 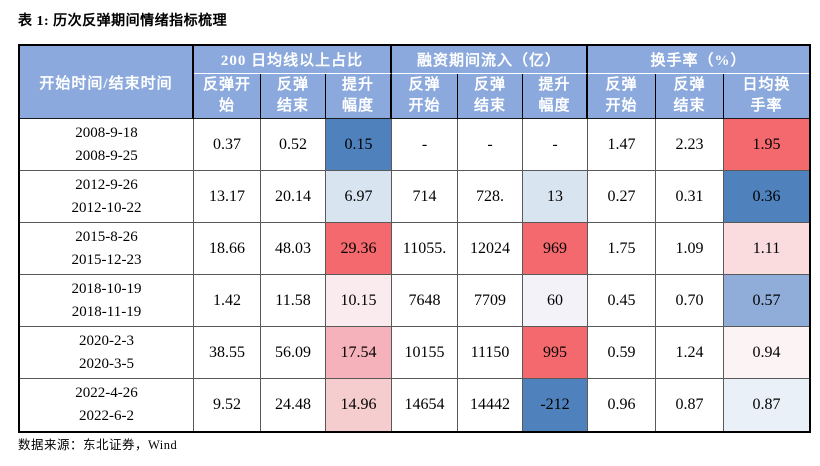 I want to click on subheader-ma200-change: 提升 幅度, so click(x=359, y=96).